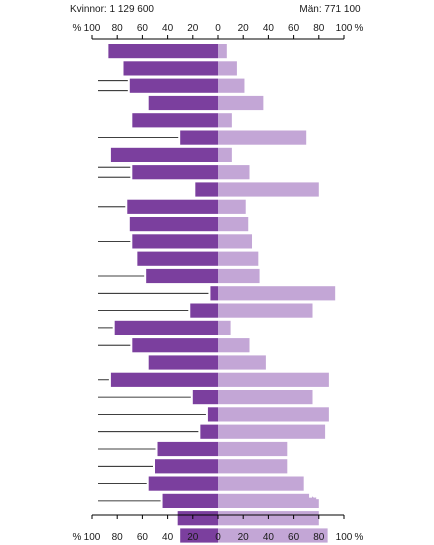 This screenshot has width=434, height=545. I want to click on men-category-label: och motorfordons-, so click(342, 486).